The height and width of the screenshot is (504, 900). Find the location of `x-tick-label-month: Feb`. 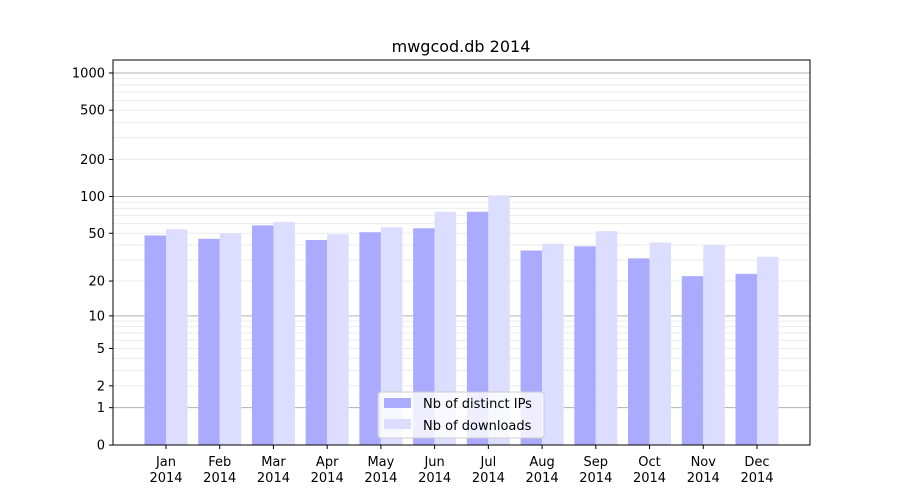

x-tick-label-month: Feb is located at coordinates (219, 462).